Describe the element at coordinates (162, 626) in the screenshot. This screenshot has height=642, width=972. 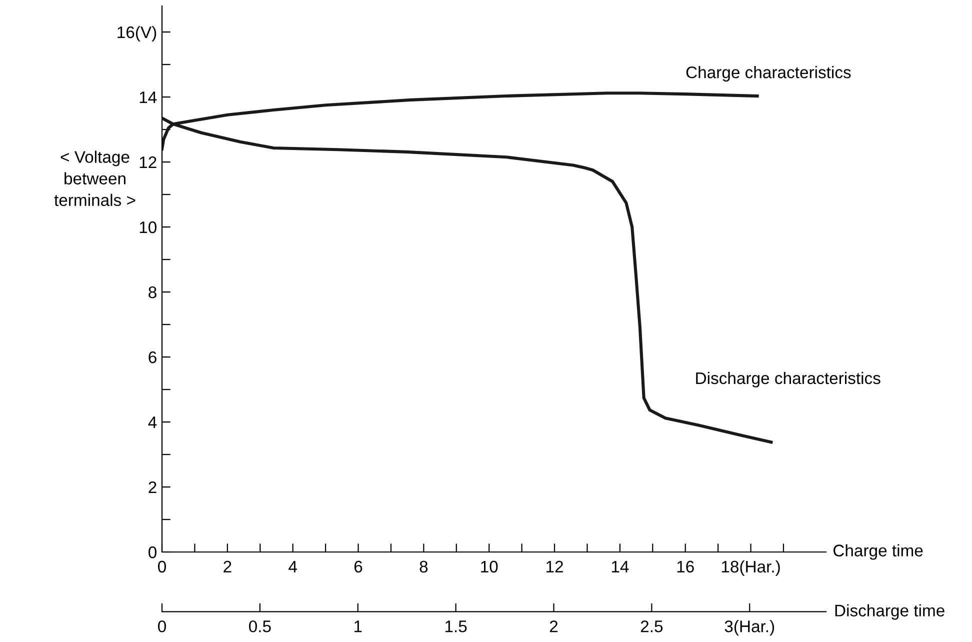
I see `x2-tick-label: 0` at that location.